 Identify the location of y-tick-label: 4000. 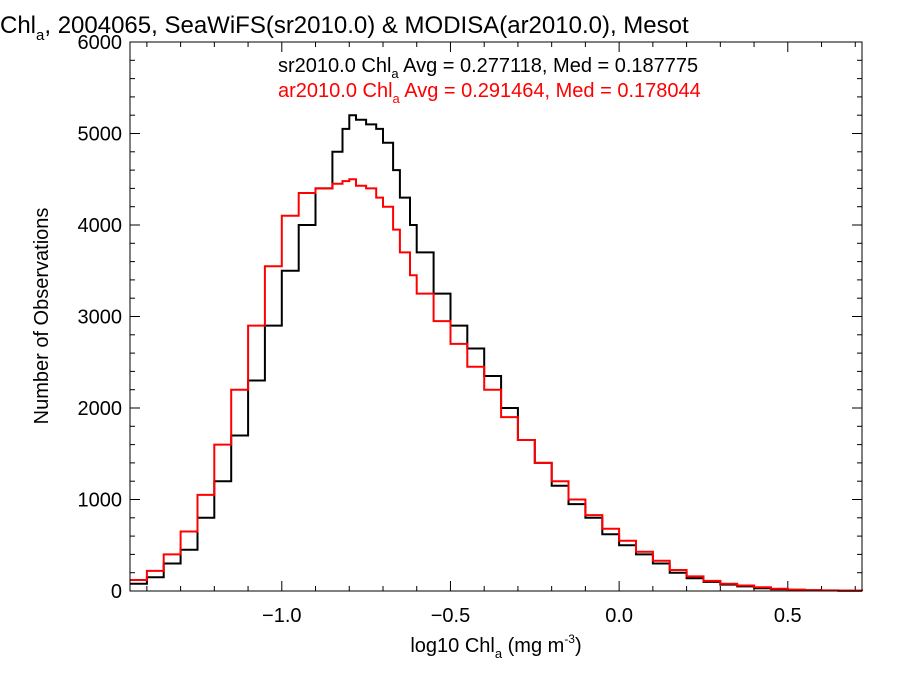
(100, 226).